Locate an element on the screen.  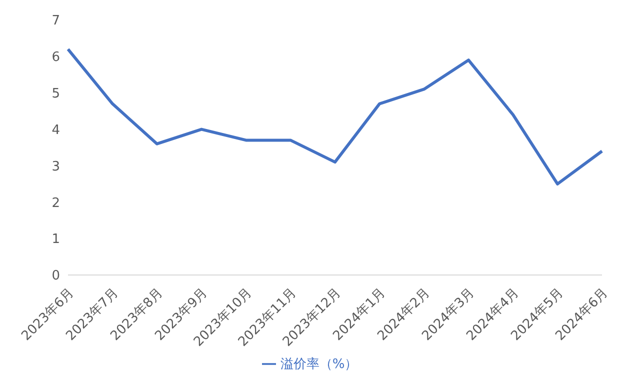
y-tick-label: 3 is located at coordinates (56, 166).